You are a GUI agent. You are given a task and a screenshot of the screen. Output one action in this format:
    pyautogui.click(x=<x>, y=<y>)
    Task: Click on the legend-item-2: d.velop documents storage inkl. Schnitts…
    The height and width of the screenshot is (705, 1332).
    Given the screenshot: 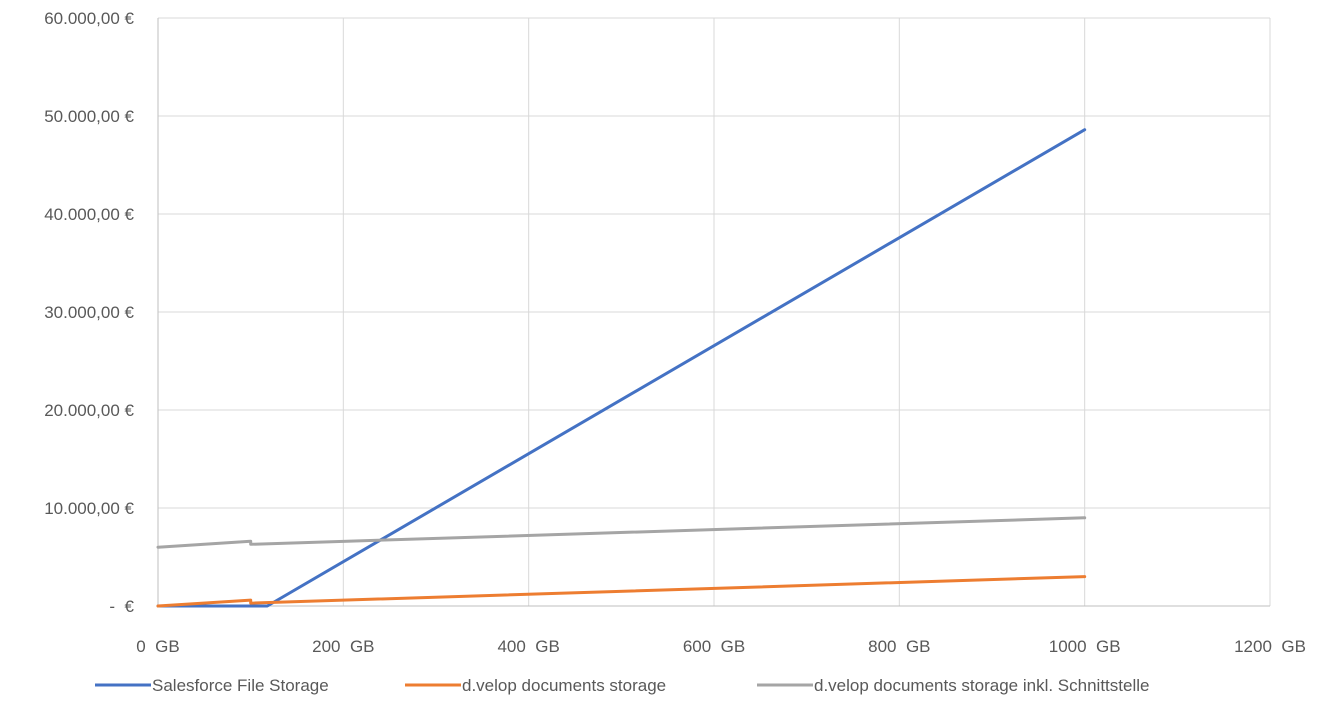 What is the action you would take?
    pyautogui.click(x=953, y=685)
    